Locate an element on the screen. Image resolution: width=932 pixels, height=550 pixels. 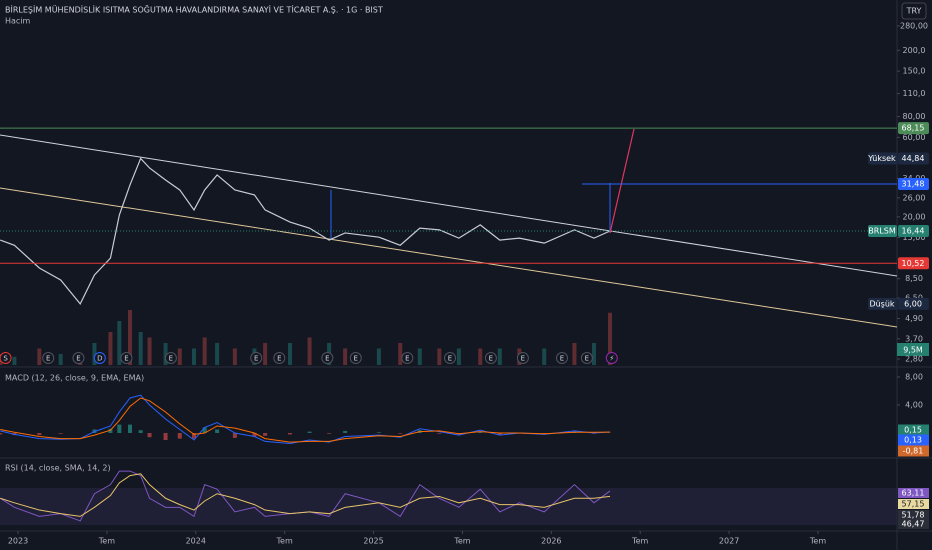
price-name: Düşük is located at coordinates (881, 303).